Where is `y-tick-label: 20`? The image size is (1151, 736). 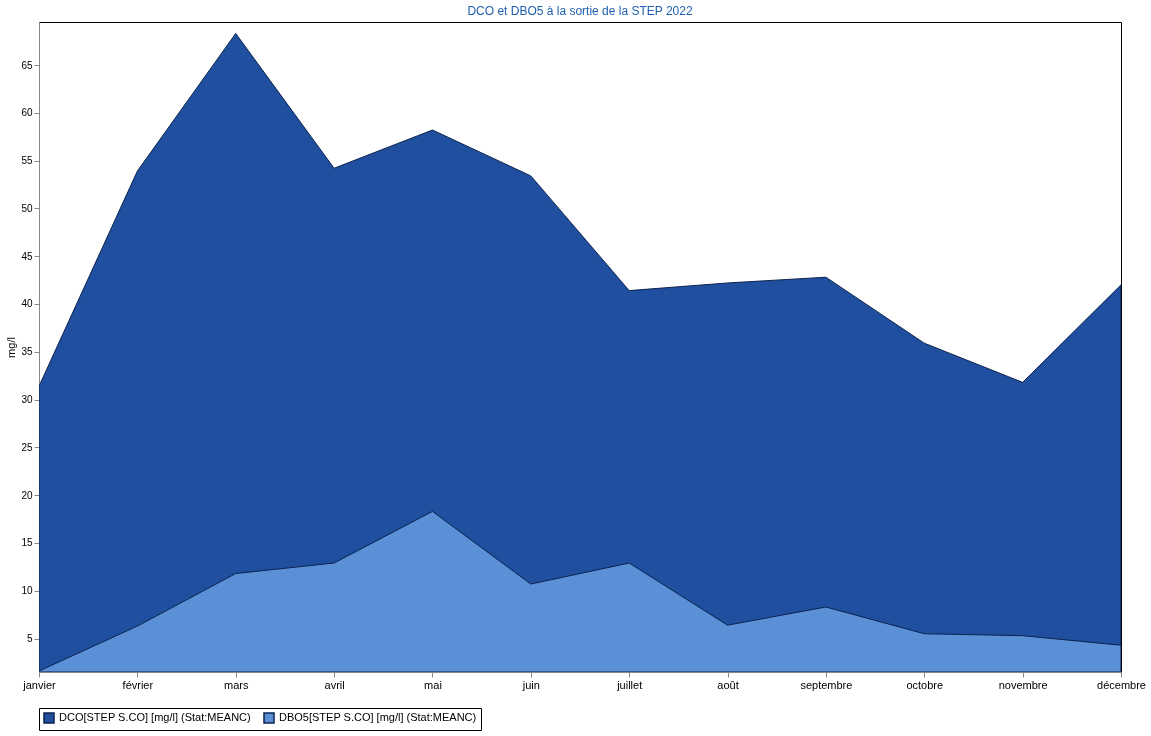
y-tick-label: 20 is located at coordinates (27, 495).